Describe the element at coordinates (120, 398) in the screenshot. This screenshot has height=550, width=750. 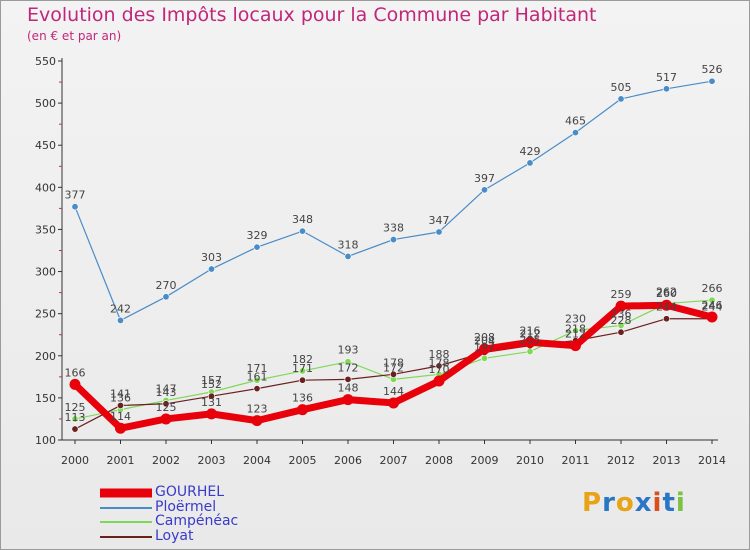
I see `data-label-campeneac: 136` at that location.